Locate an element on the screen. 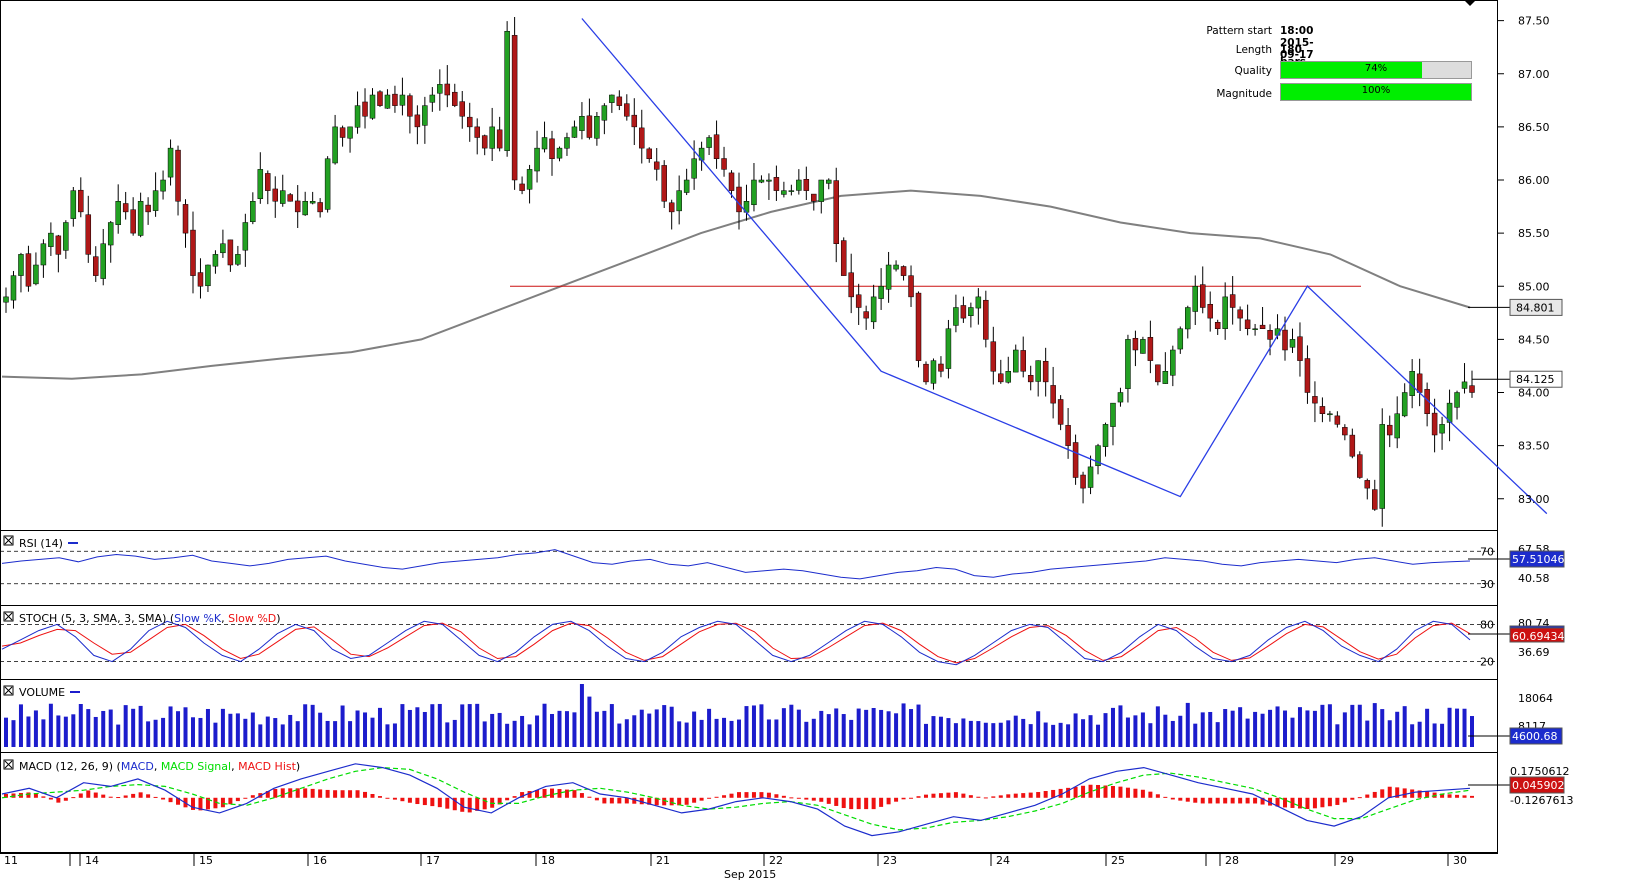 The height and width of the screenshot is (895, 1651). magnitude-value: 100% is located at coordinates (1376, 90).